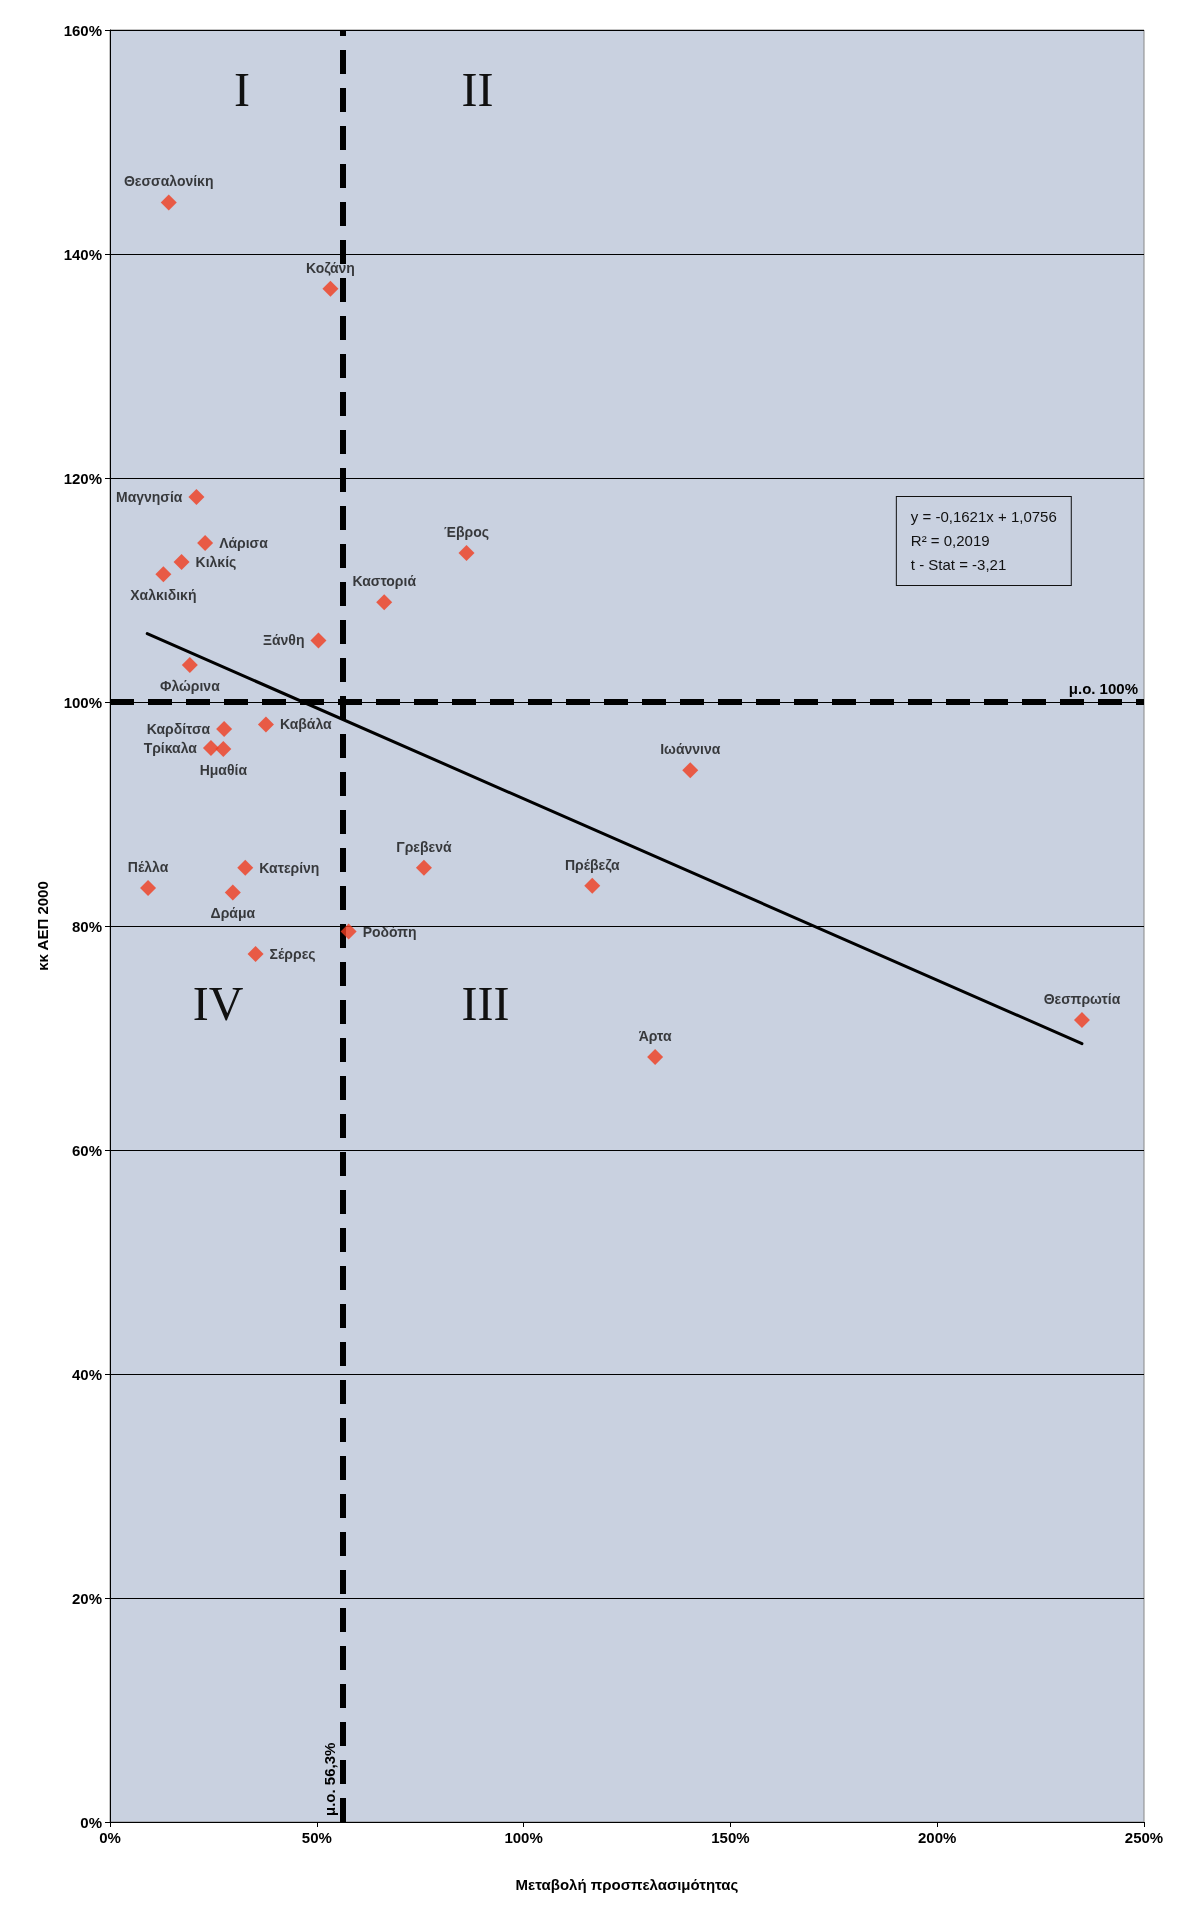 The width and height of the screenshot is (1184, 1932). Describe the element at coordinates (329, 1779) in the screenshot. I see `ref-line-label: μ.ο. 56,3%` at that location.